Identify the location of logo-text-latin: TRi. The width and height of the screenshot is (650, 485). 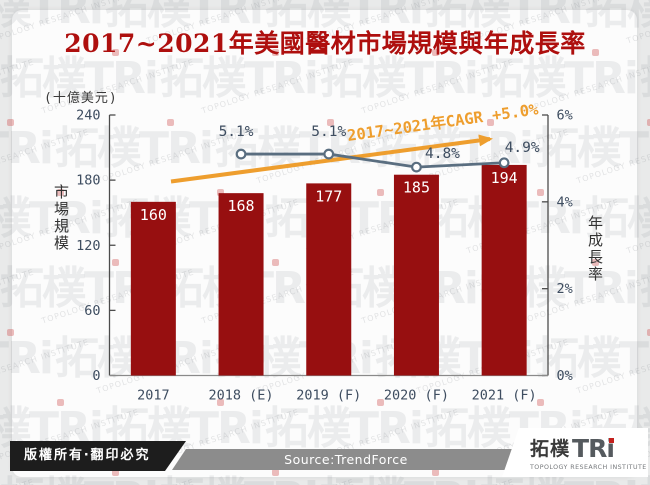
(593, 448).